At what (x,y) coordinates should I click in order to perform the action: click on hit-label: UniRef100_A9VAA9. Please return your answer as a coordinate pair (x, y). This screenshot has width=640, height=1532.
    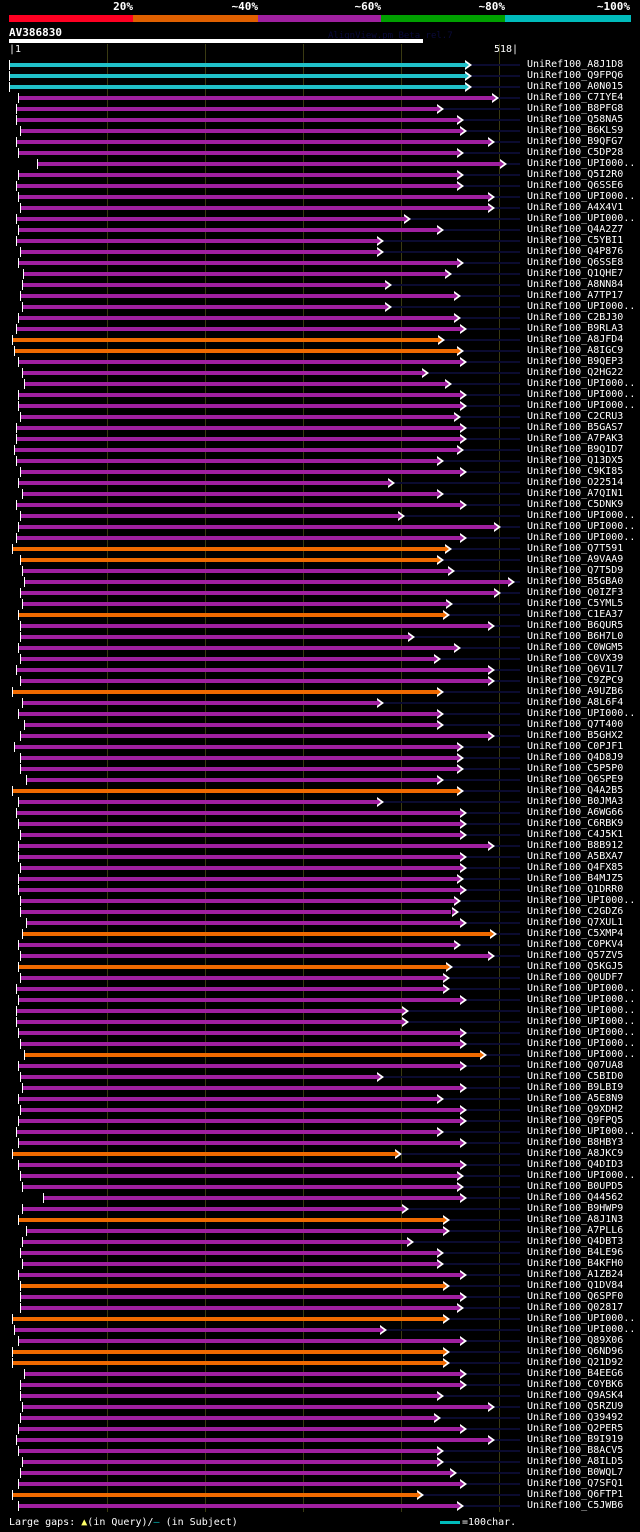
    Looking at the image, I should click on (575, 559).